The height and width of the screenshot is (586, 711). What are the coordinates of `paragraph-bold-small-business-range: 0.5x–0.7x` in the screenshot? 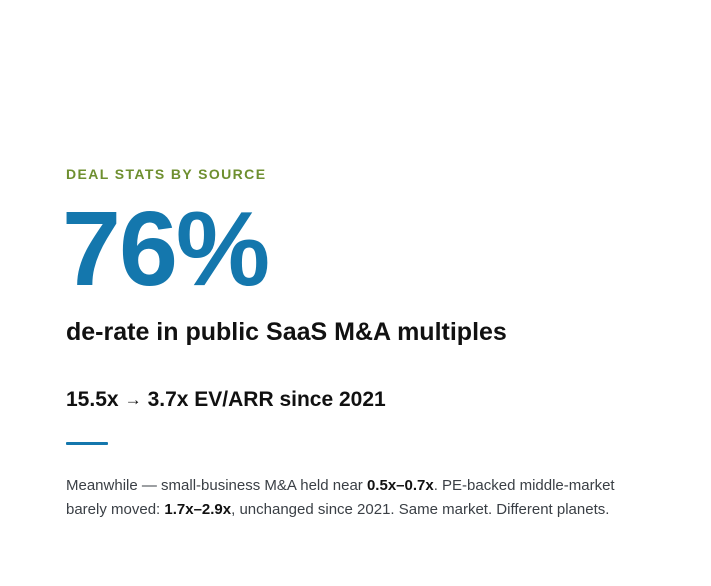 It's located at (400, 485).